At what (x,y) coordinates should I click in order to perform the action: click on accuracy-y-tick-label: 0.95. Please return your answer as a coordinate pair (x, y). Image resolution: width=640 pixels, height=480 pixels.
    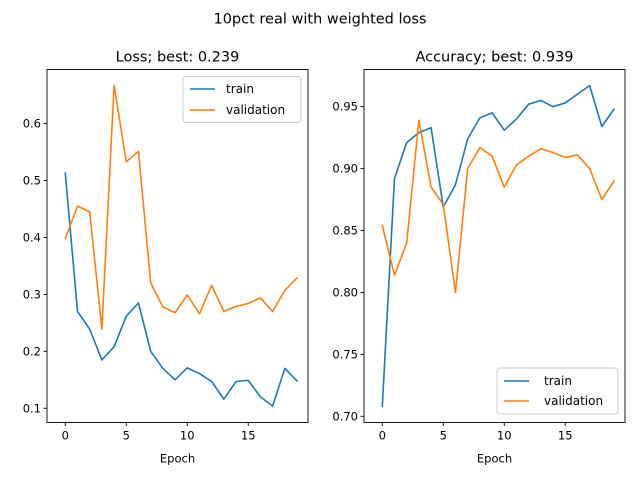
    Looking at the image, I should click on (345, 107).